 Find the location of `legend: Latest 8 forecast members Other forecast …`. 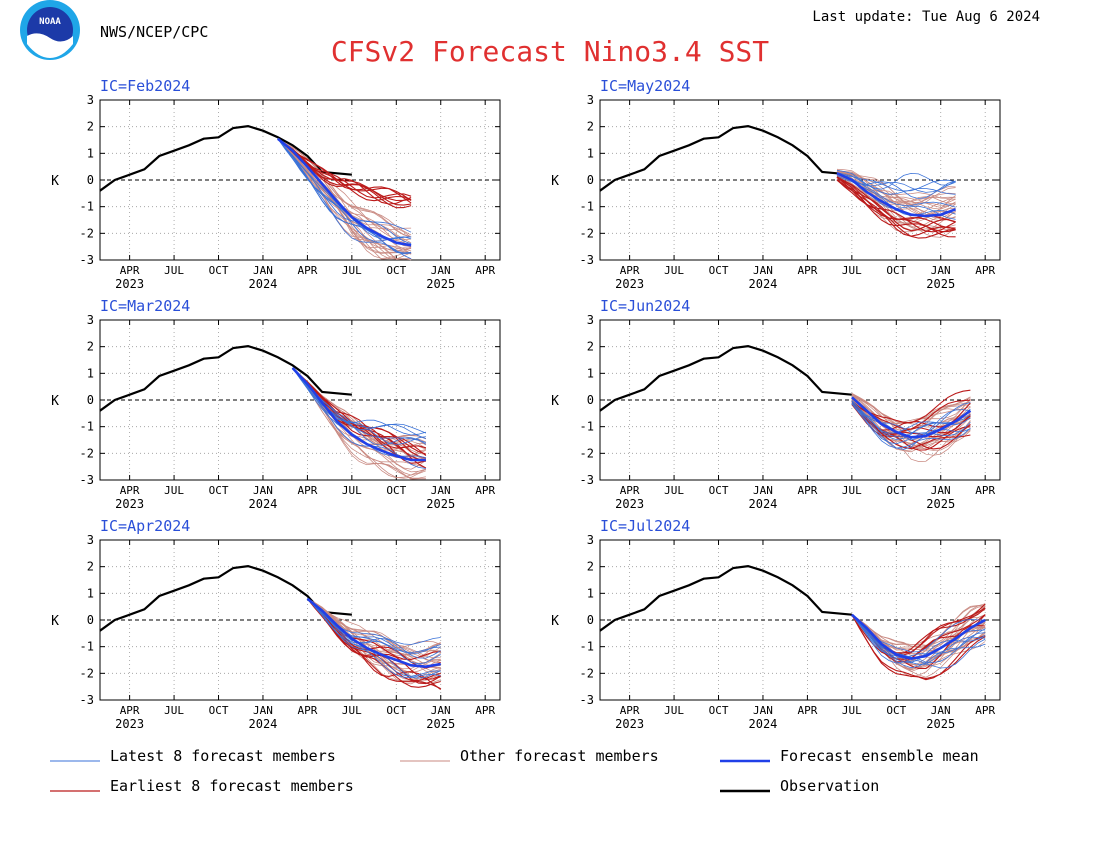

legend: Latest 8 forecast members Other forecast … is located at coordinates (514, 771).